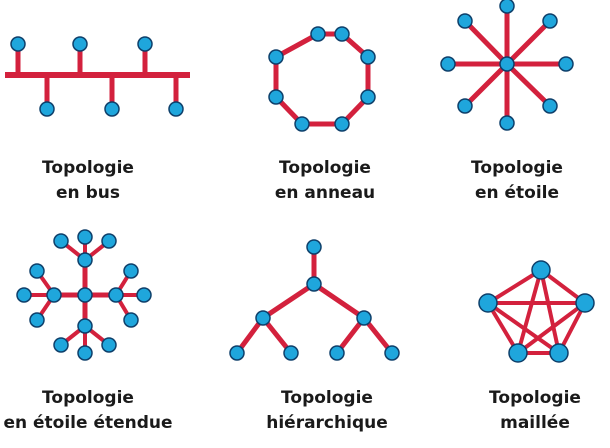  I want to click on caption-extended-star-line2: en étoile étendue, so click(88, 423).